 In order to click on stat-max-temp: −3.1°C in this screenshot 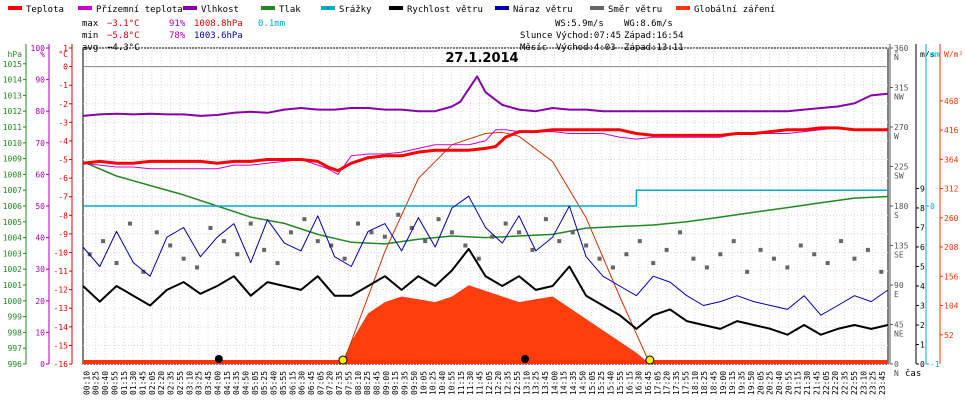, I will do `click(123, 24)`.